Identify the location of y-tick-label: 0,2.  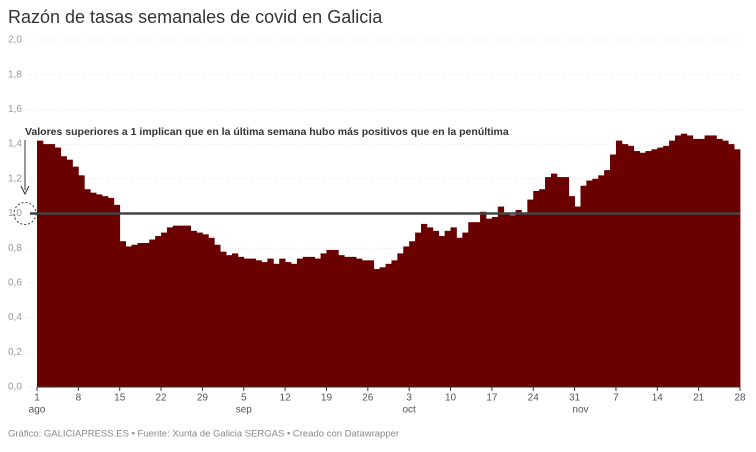
(15, 352).